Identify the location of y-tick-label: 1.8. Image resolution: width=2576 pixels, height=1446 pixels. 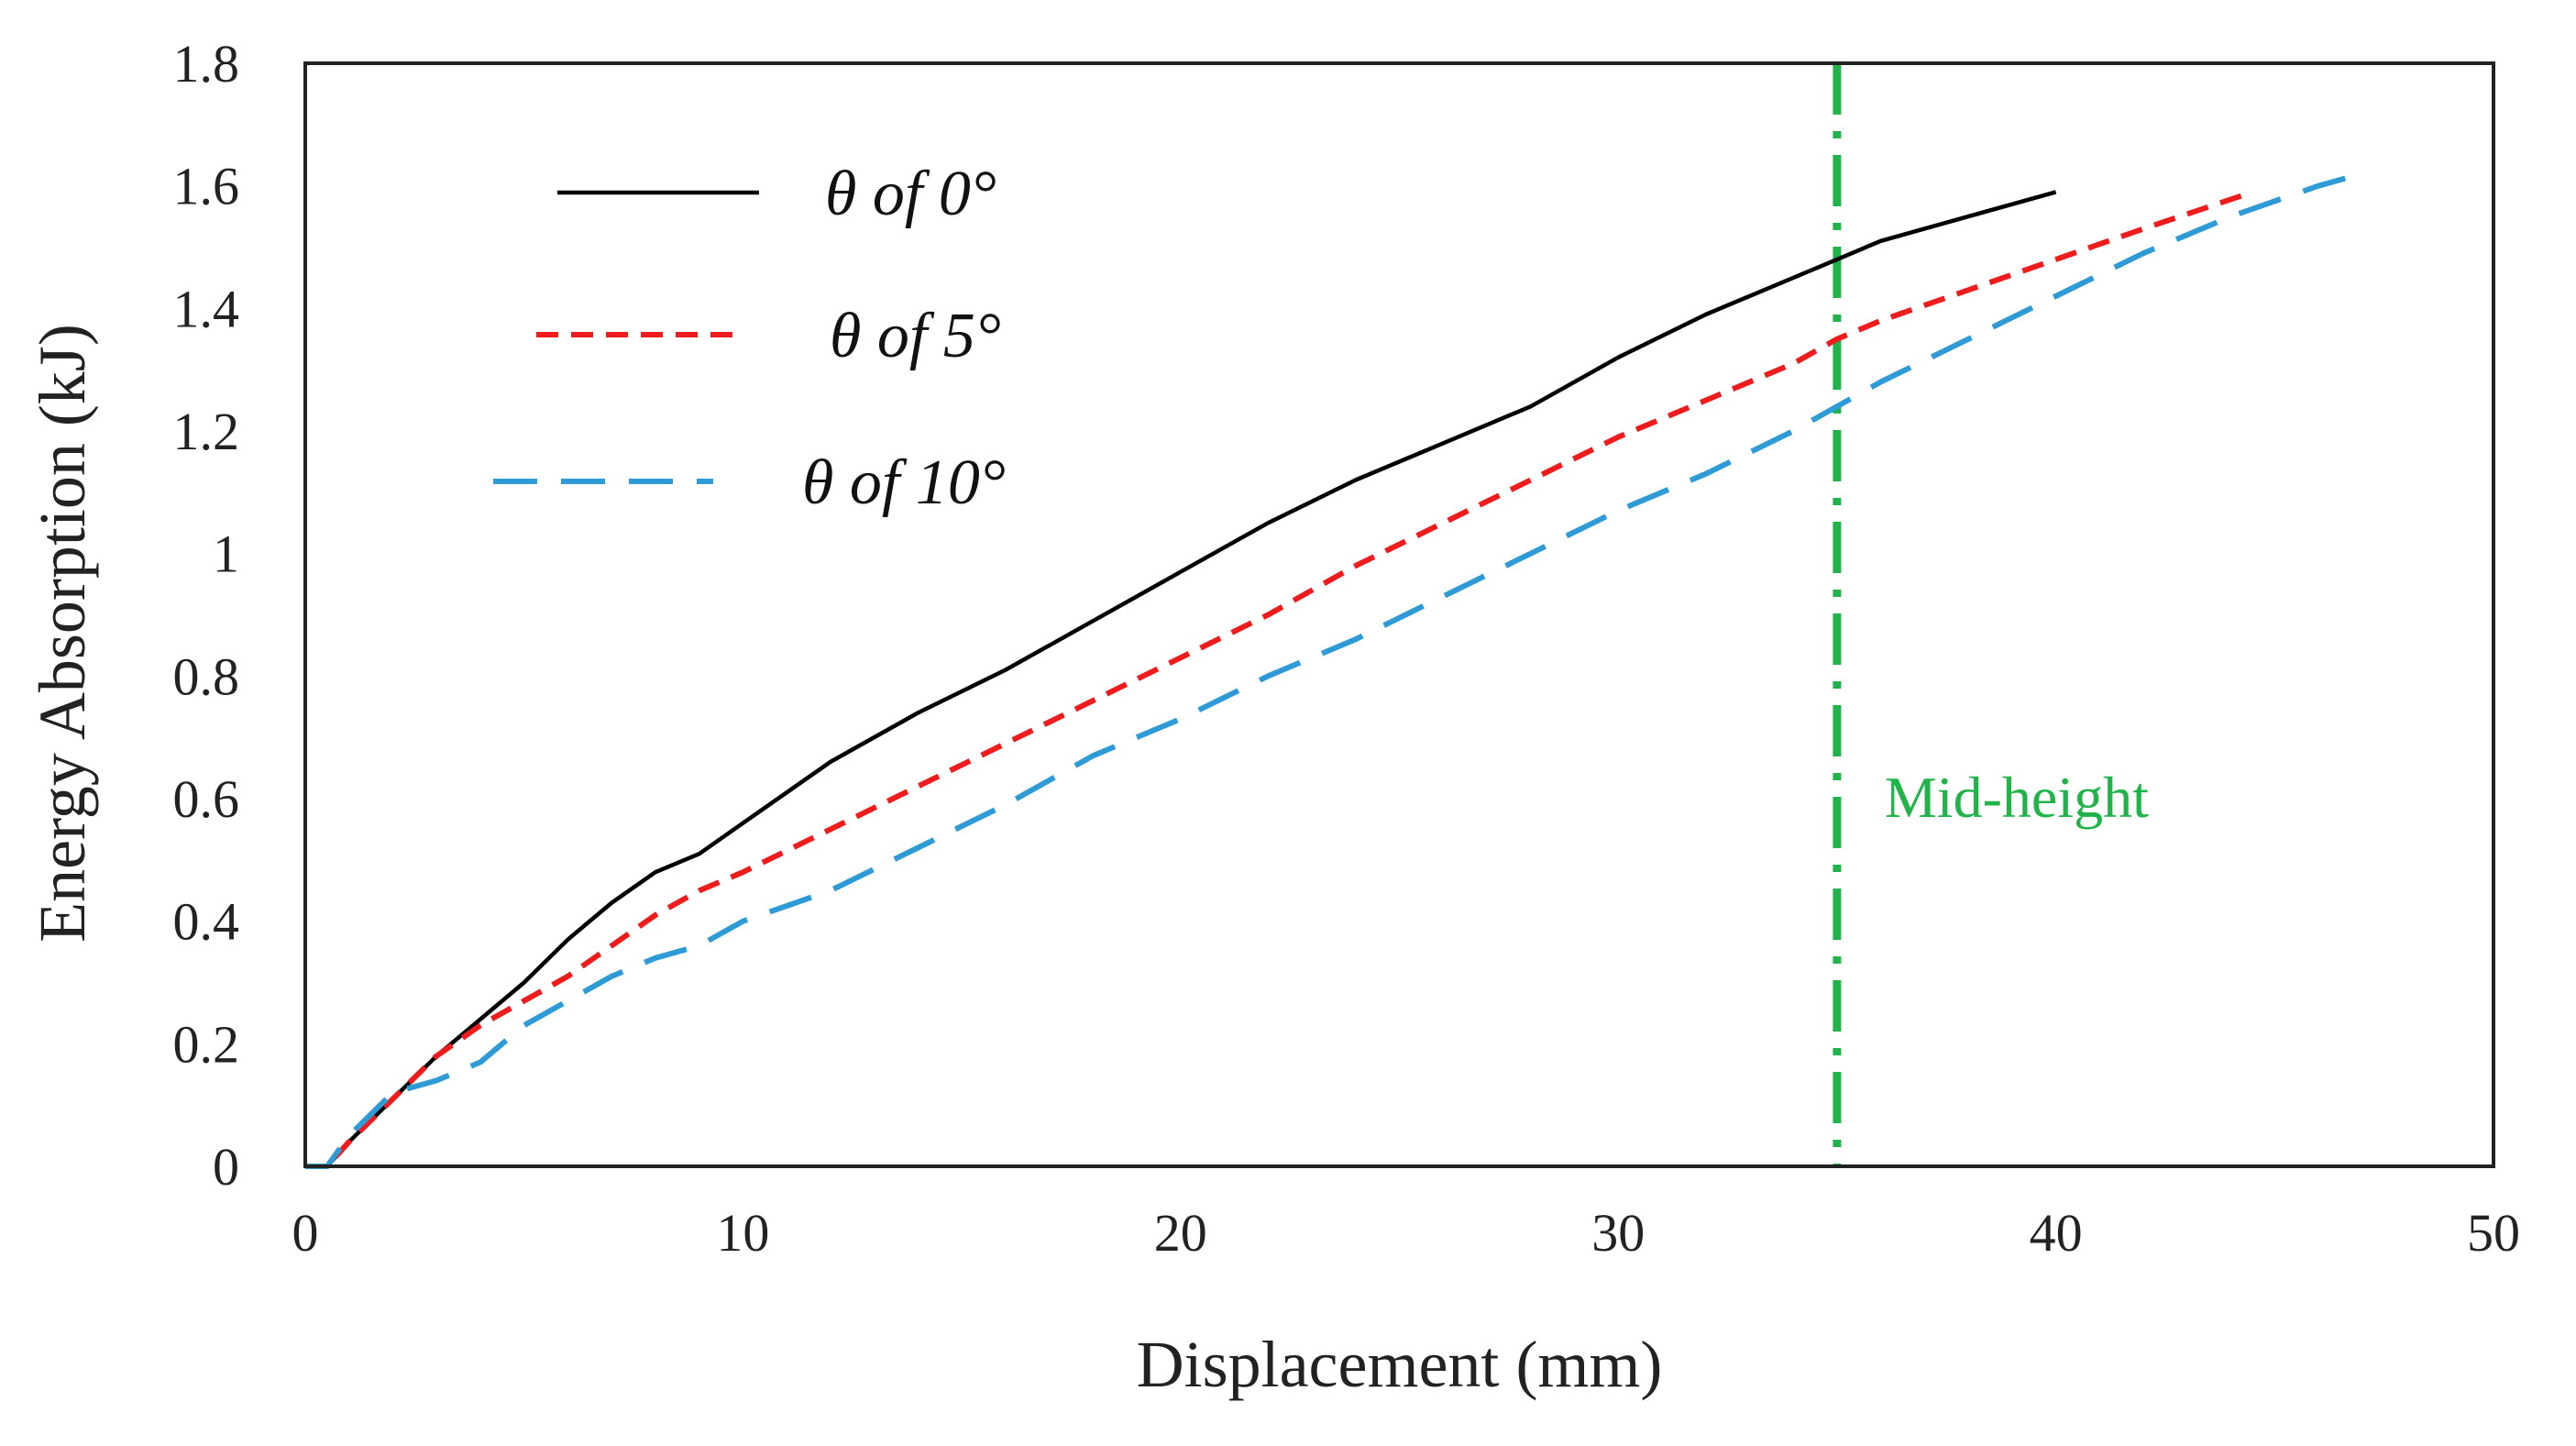
(206, 64).